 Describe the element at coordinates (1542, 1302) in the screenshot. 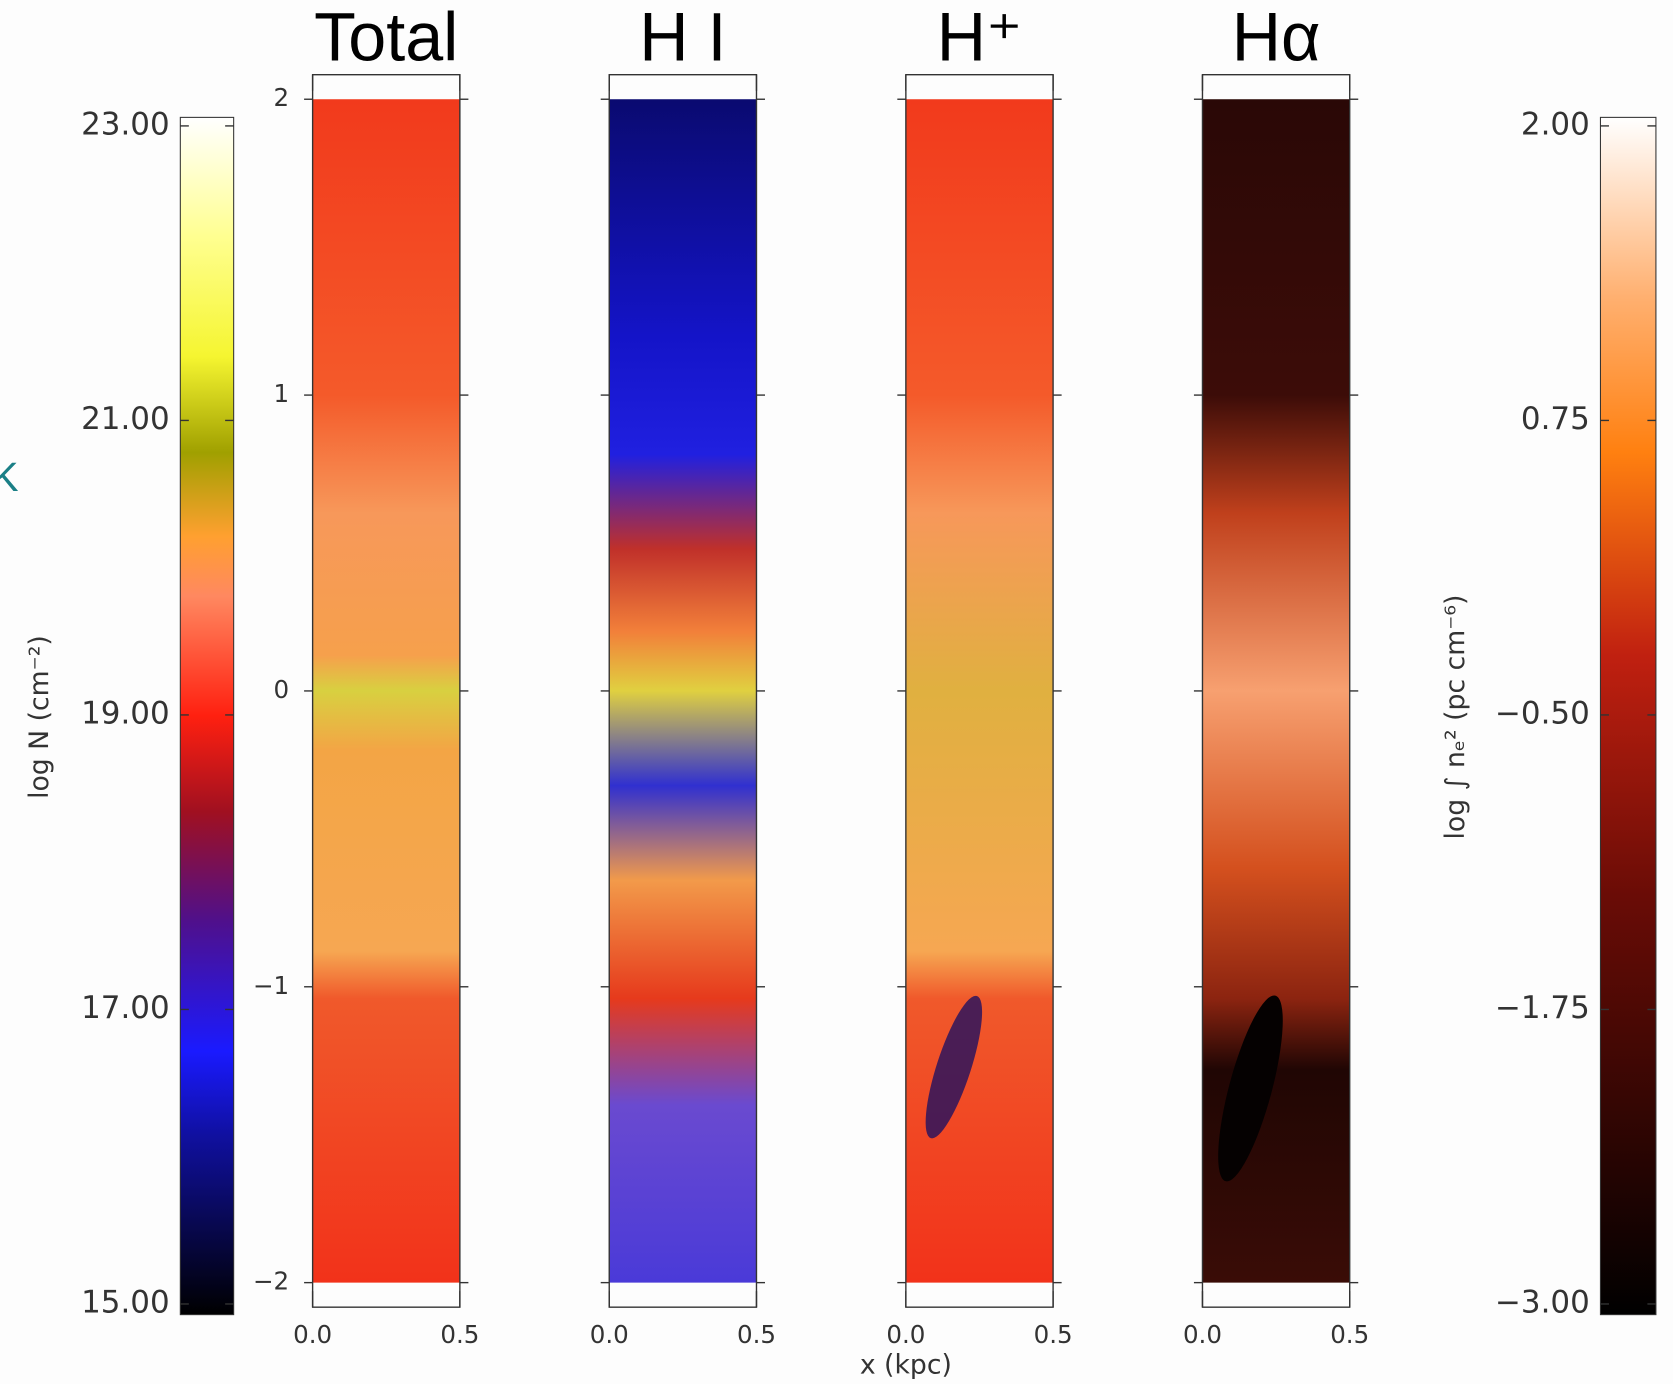

I see `colorbar-tick-label: −3.00` at that location.